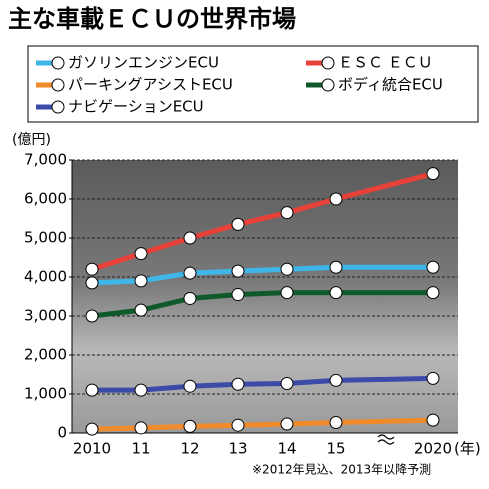 Image resolution: width=489 pixels, height=489 pixels. What do you see at coordinates (467, 449) in the screenshot?
I see `x-unit: (年)` at bounding box center [467, 449].